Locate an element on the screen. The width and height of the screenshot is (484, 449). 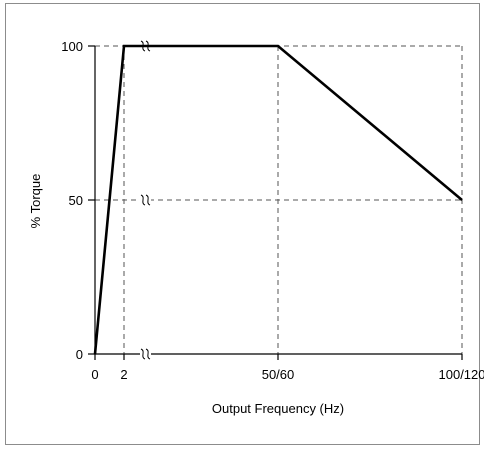
x-tick-label-2: 2 is located at coordinates (123, 374).